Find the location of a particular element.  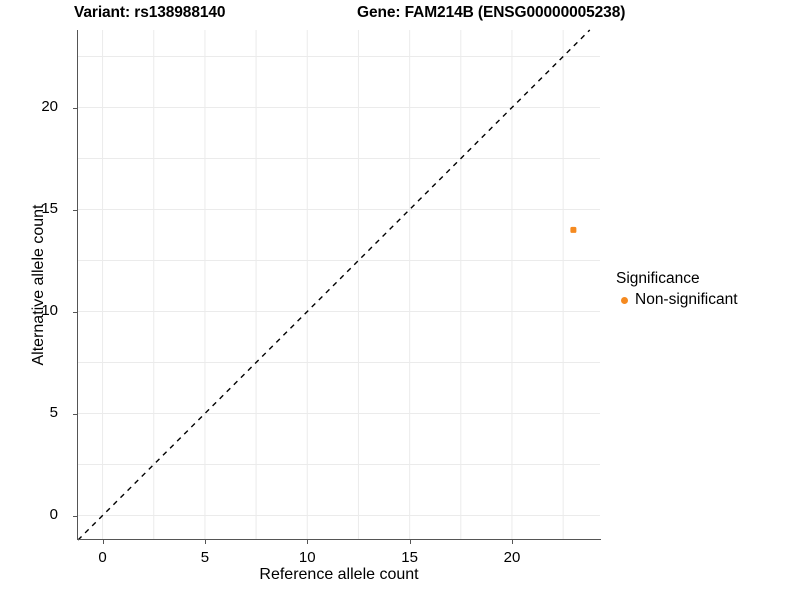

y-tick-label: 15 is located at coordinates (49, 208).